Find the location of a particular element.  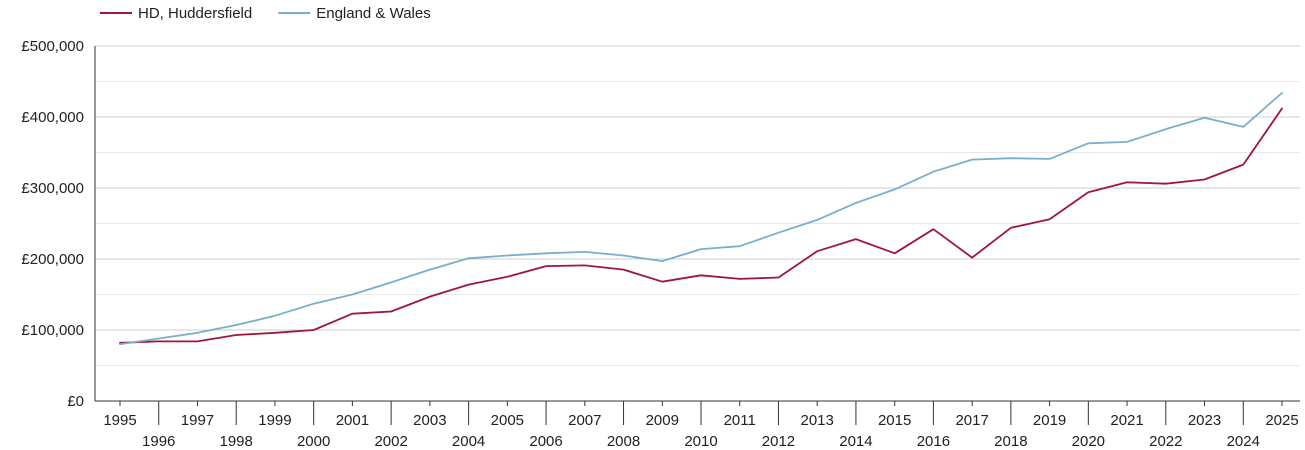

x-tick-label: 2016 is located at coordinates (933, 441).